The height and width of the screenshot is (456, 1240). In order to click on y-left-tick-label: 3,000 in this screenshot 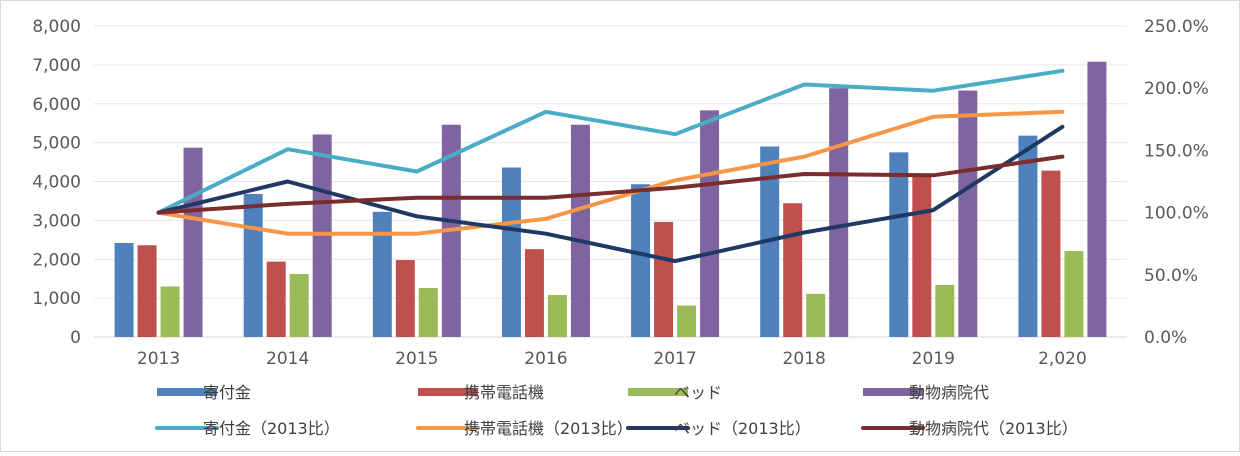, I will do `click(56, 221)`.